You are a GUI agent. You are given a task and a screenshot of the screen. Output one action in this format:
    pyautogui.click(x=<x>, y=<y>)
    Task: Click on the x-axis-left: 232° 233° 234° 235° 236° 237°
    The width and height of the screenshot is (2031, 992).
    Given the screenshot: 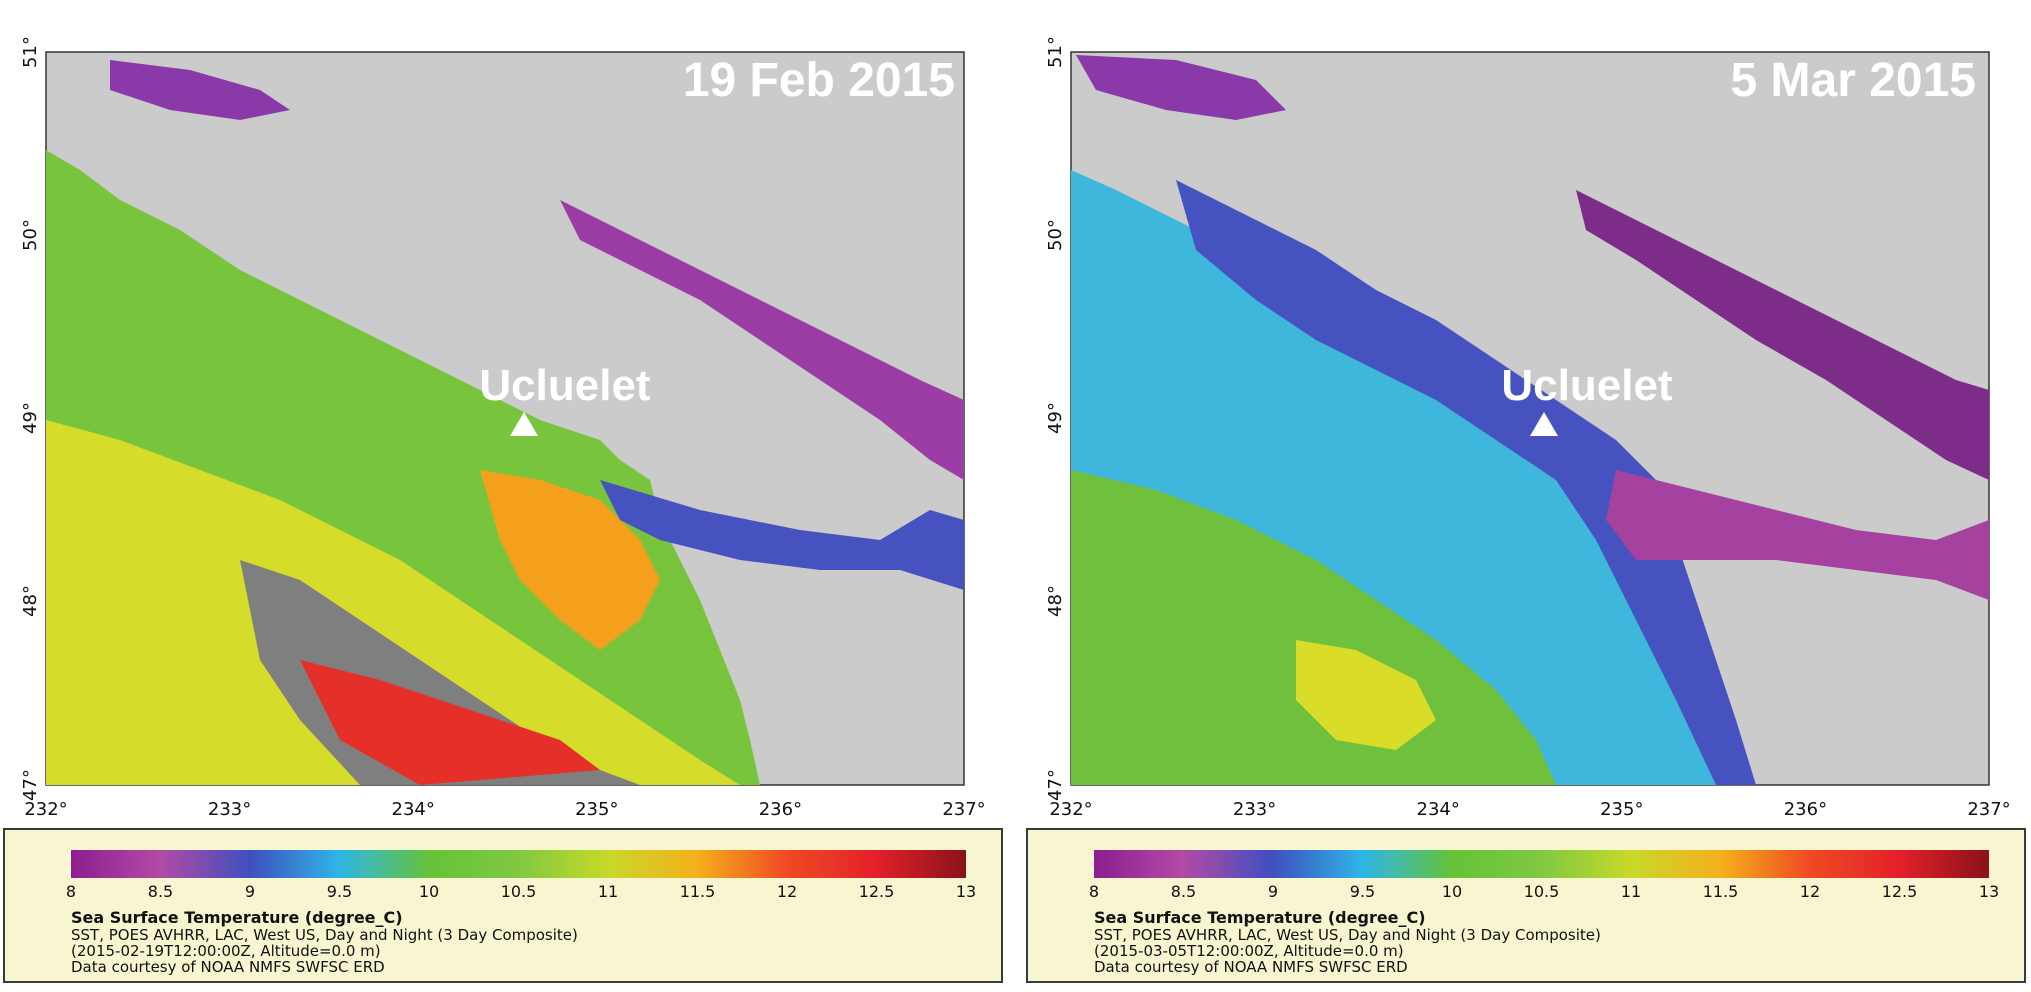 What is the action you would take?
    pyautogui.click(x=504, y=809)
    